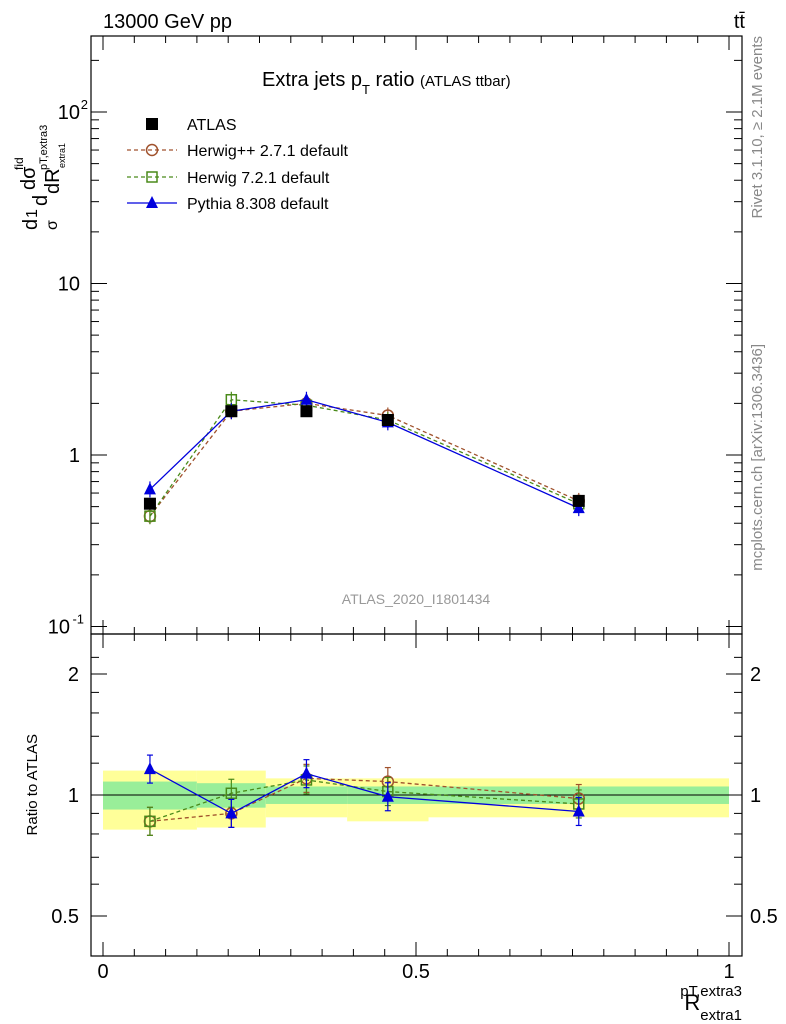 The width and height of the screenshot is (786, 1024). I want to click on mcplots-label: mcplots.cern.ch [arXiv:1306.3436], so click(757, 457).